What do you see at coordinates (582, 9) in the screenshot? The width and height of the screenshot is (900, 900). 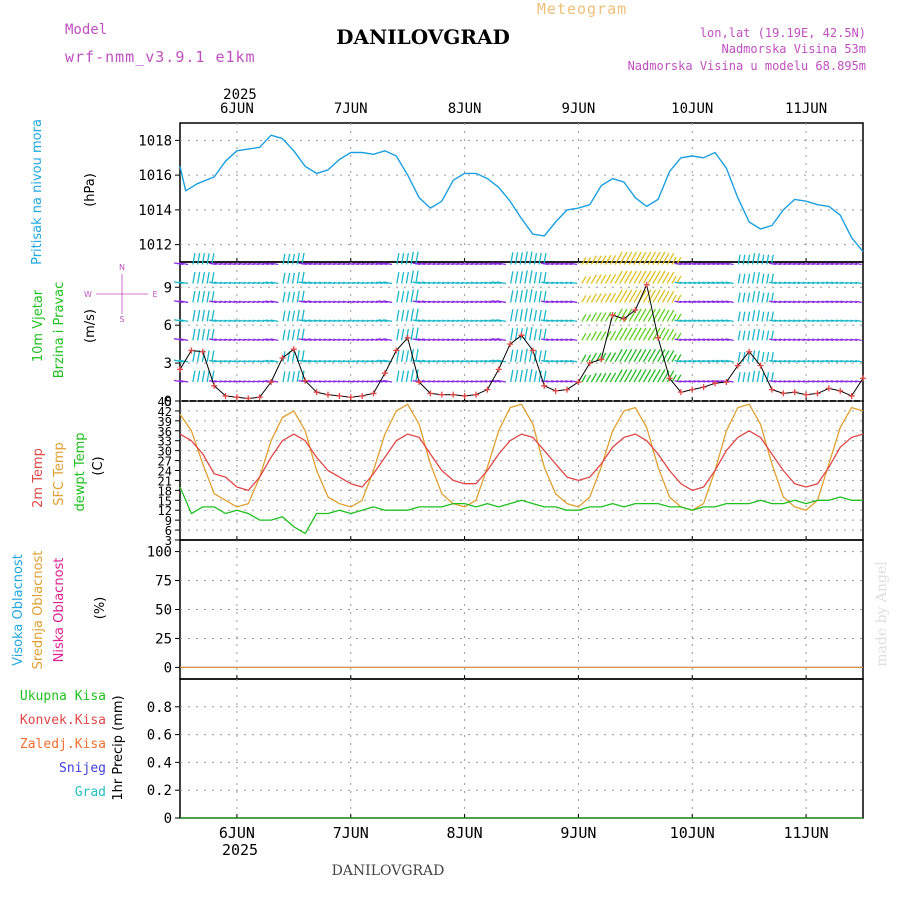 I see `meteogram-label: Meteogram` at bounding box center [582, 9].